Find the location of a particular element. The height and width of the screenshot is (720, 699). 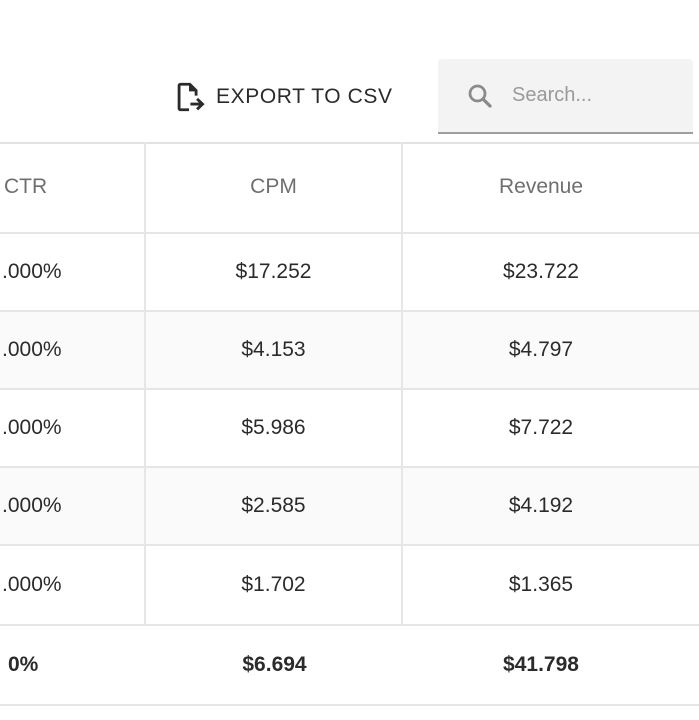

cell-cpm: $1.702 is located at coordinates (274, 585).